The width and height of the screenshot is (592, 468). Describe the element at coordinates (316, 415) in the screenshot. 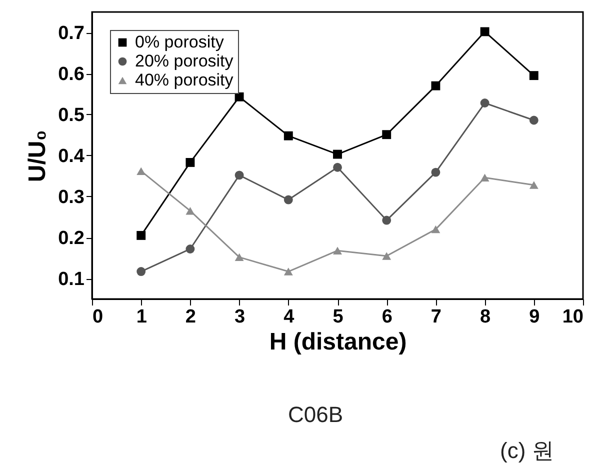

I see `text: C06B` at that location.